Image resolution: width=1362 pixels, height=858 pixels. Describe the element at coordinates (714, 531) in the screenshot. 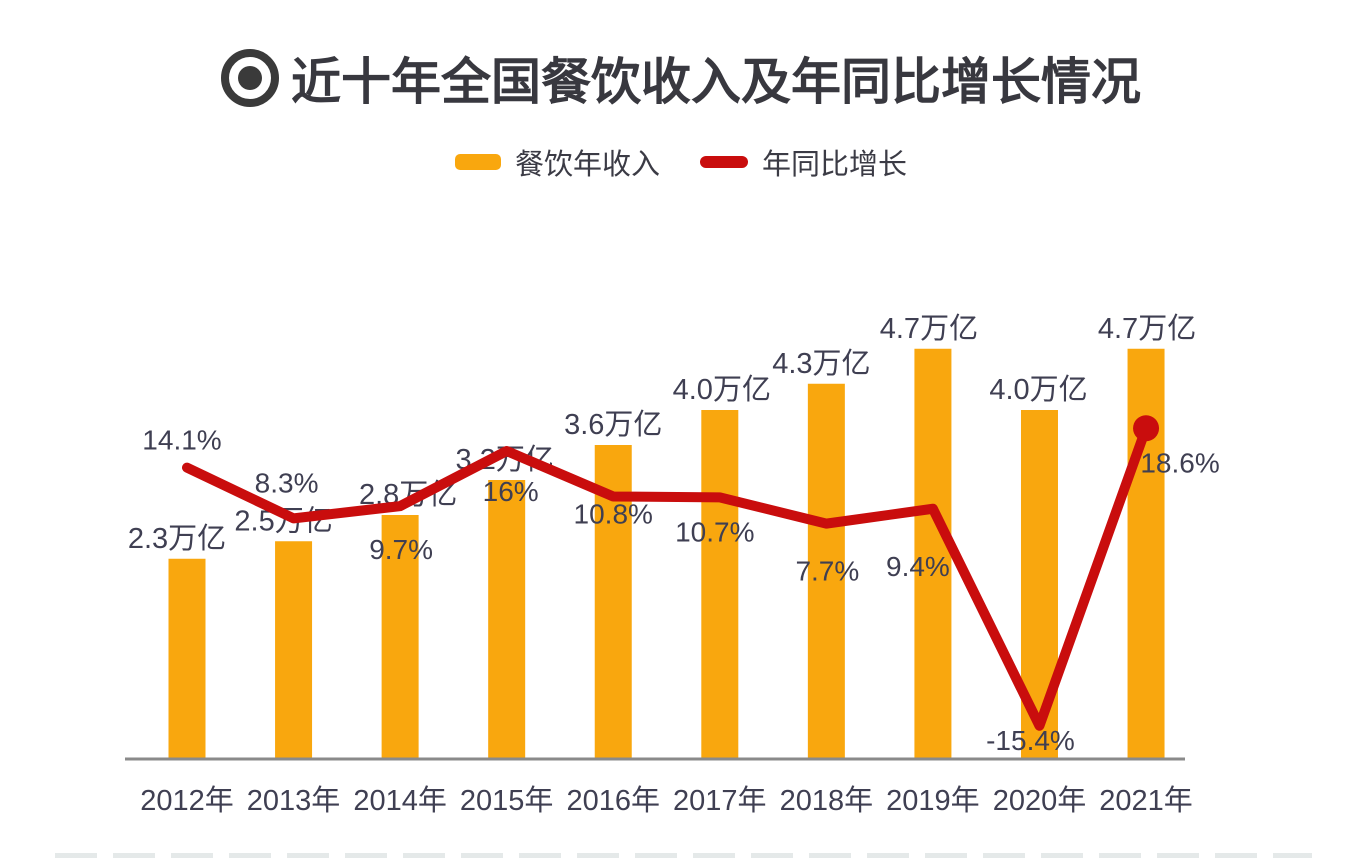

I see `line-value-label: 10.7%` at that location.